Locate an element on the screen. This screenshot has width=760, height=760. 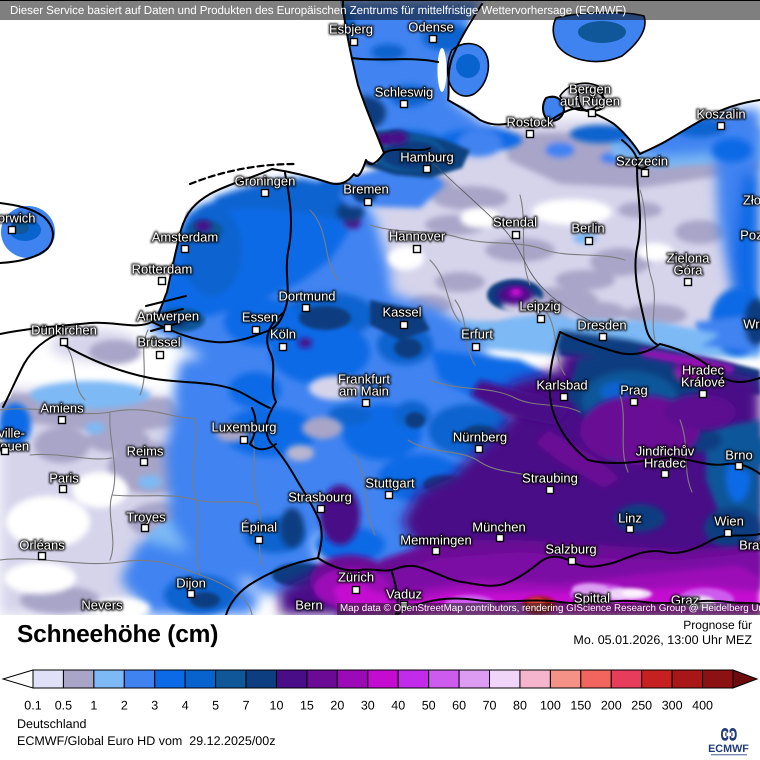
svg-text: Bergen is located at coordinates (590, 89).